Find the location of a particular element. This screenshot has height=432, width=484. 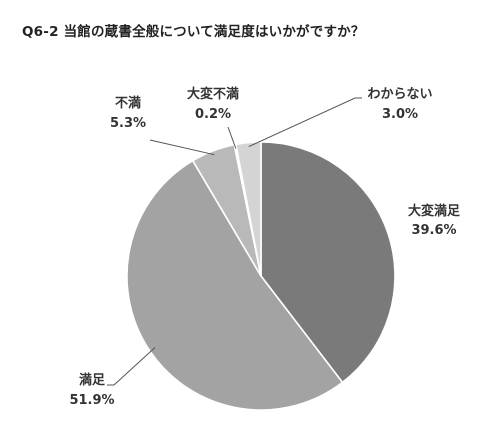

slice-value-very-satisfied: 39.6% is located at coordinates (433, 230).